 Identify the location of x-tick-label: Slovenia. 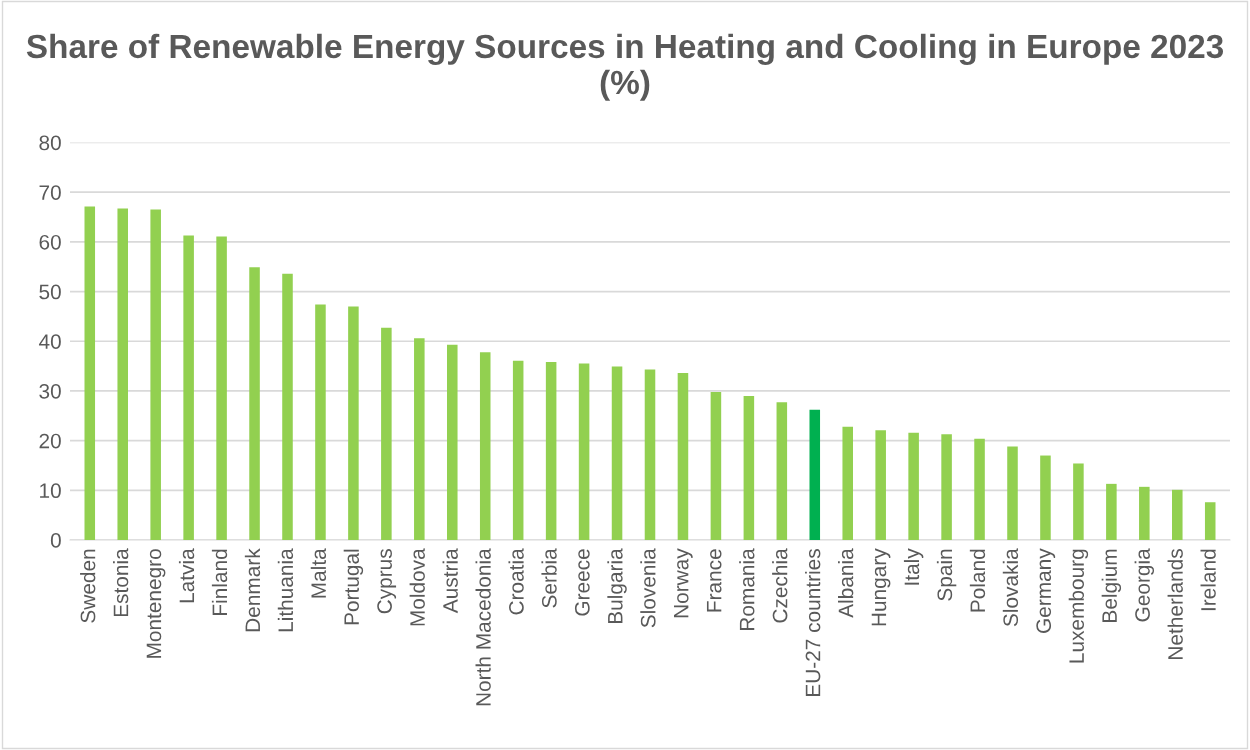
(648, 588).